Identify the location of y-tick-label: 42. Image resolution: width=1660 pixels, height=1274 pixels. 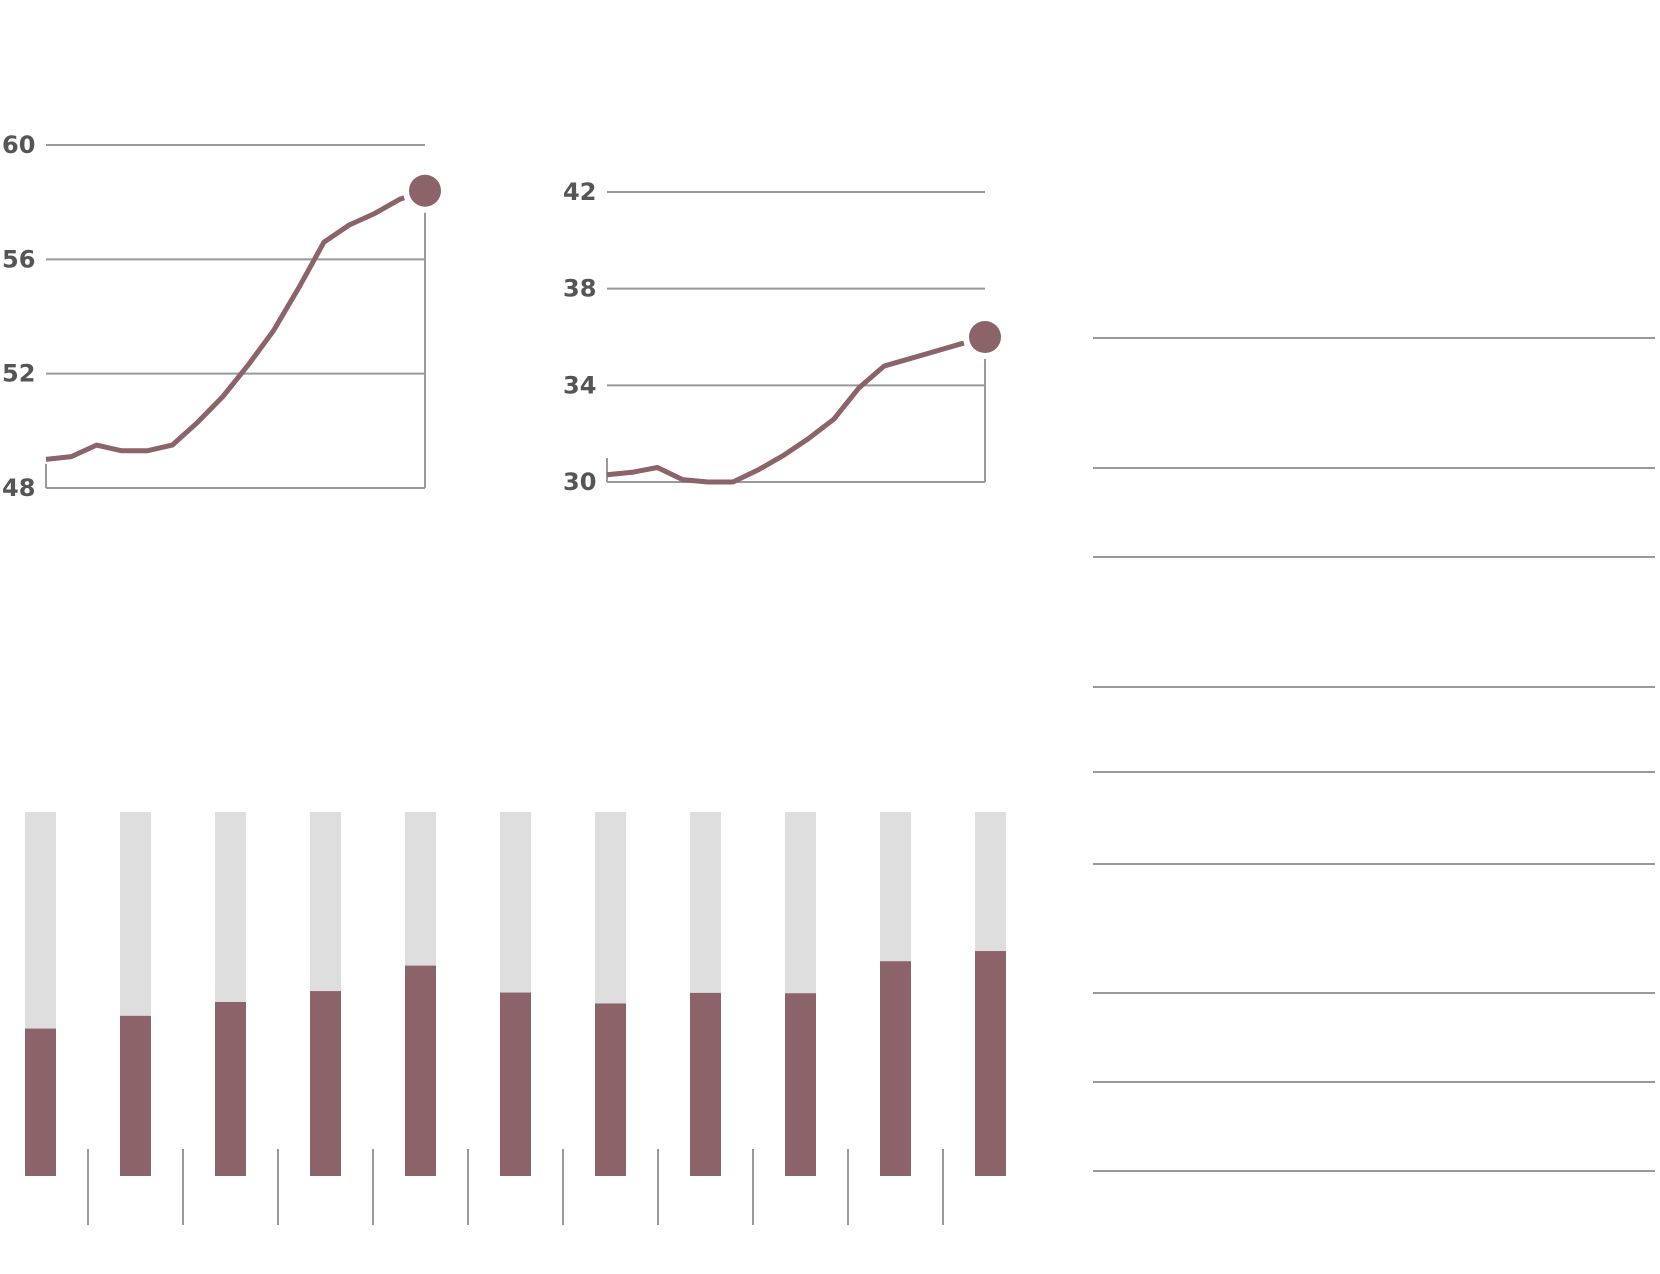
(579, 192).